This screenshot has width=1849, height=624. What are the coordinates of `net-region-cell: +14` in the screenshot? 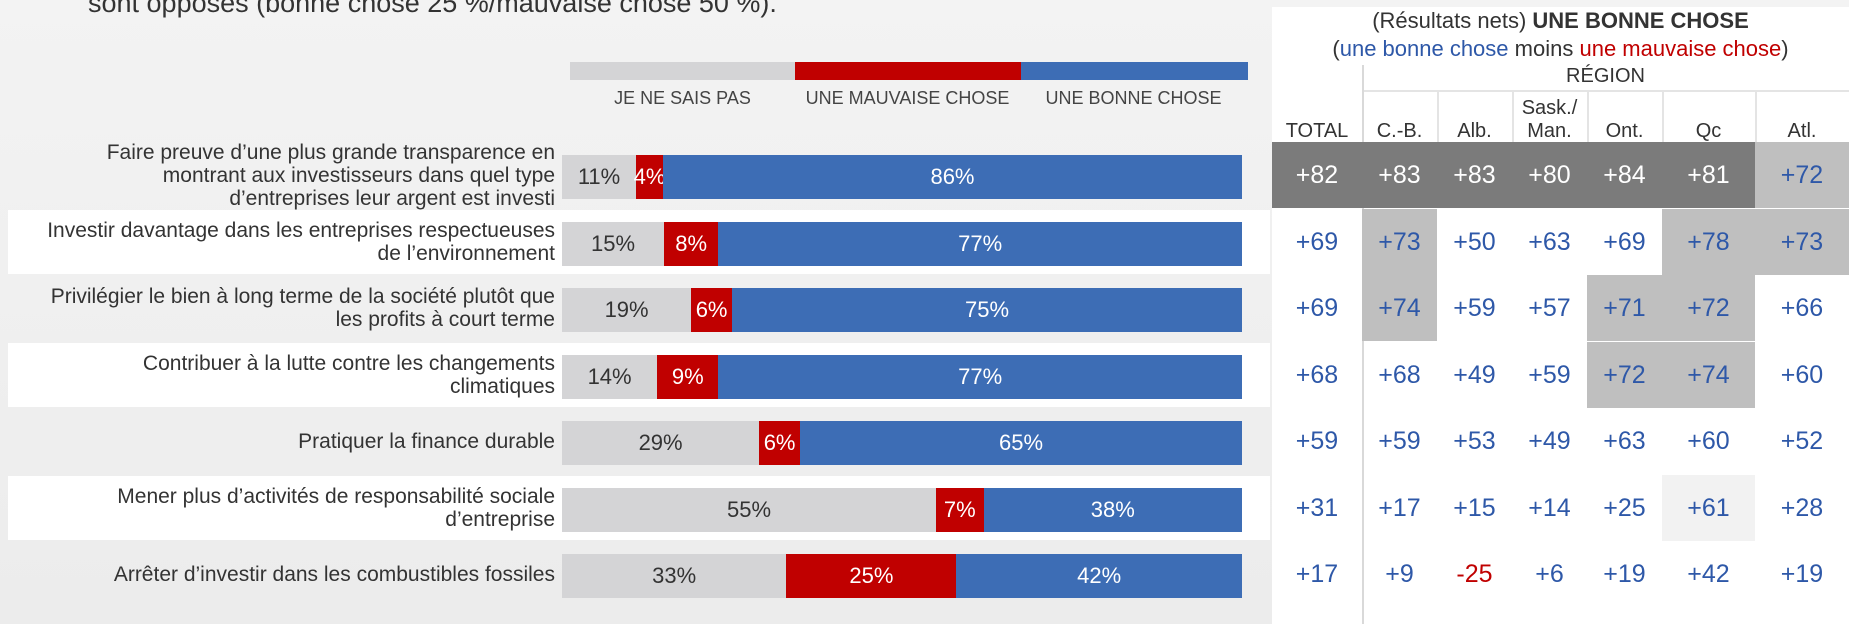 It's located at (1549, 507).